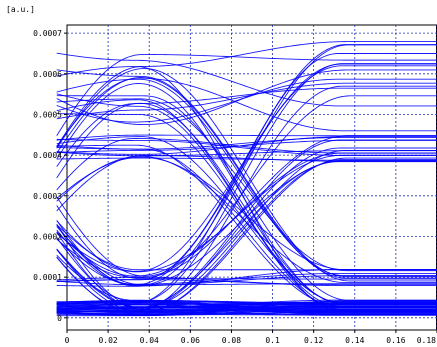  What do you see at coordinates (67, 340) in the screenshot?
I see `x-tick-label-0: 0` at bounding box center [67, 340].